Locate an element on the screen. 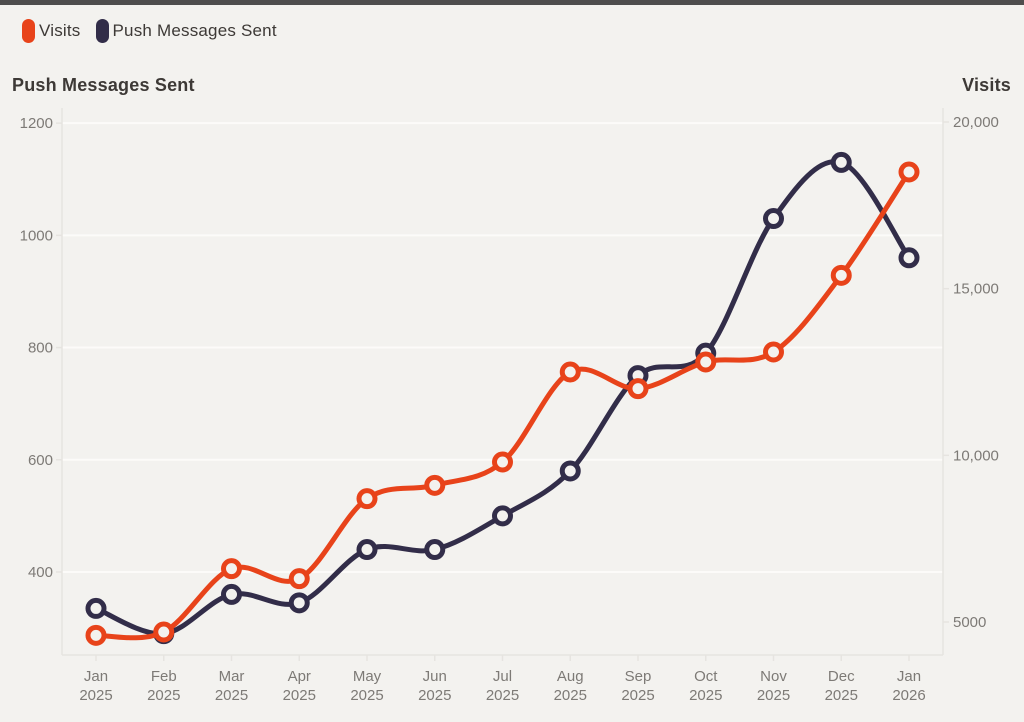 The width and height of the screenshot is (1024, 722). left-axis-title: Push Messages Sent is located at coordinates (103, 85).